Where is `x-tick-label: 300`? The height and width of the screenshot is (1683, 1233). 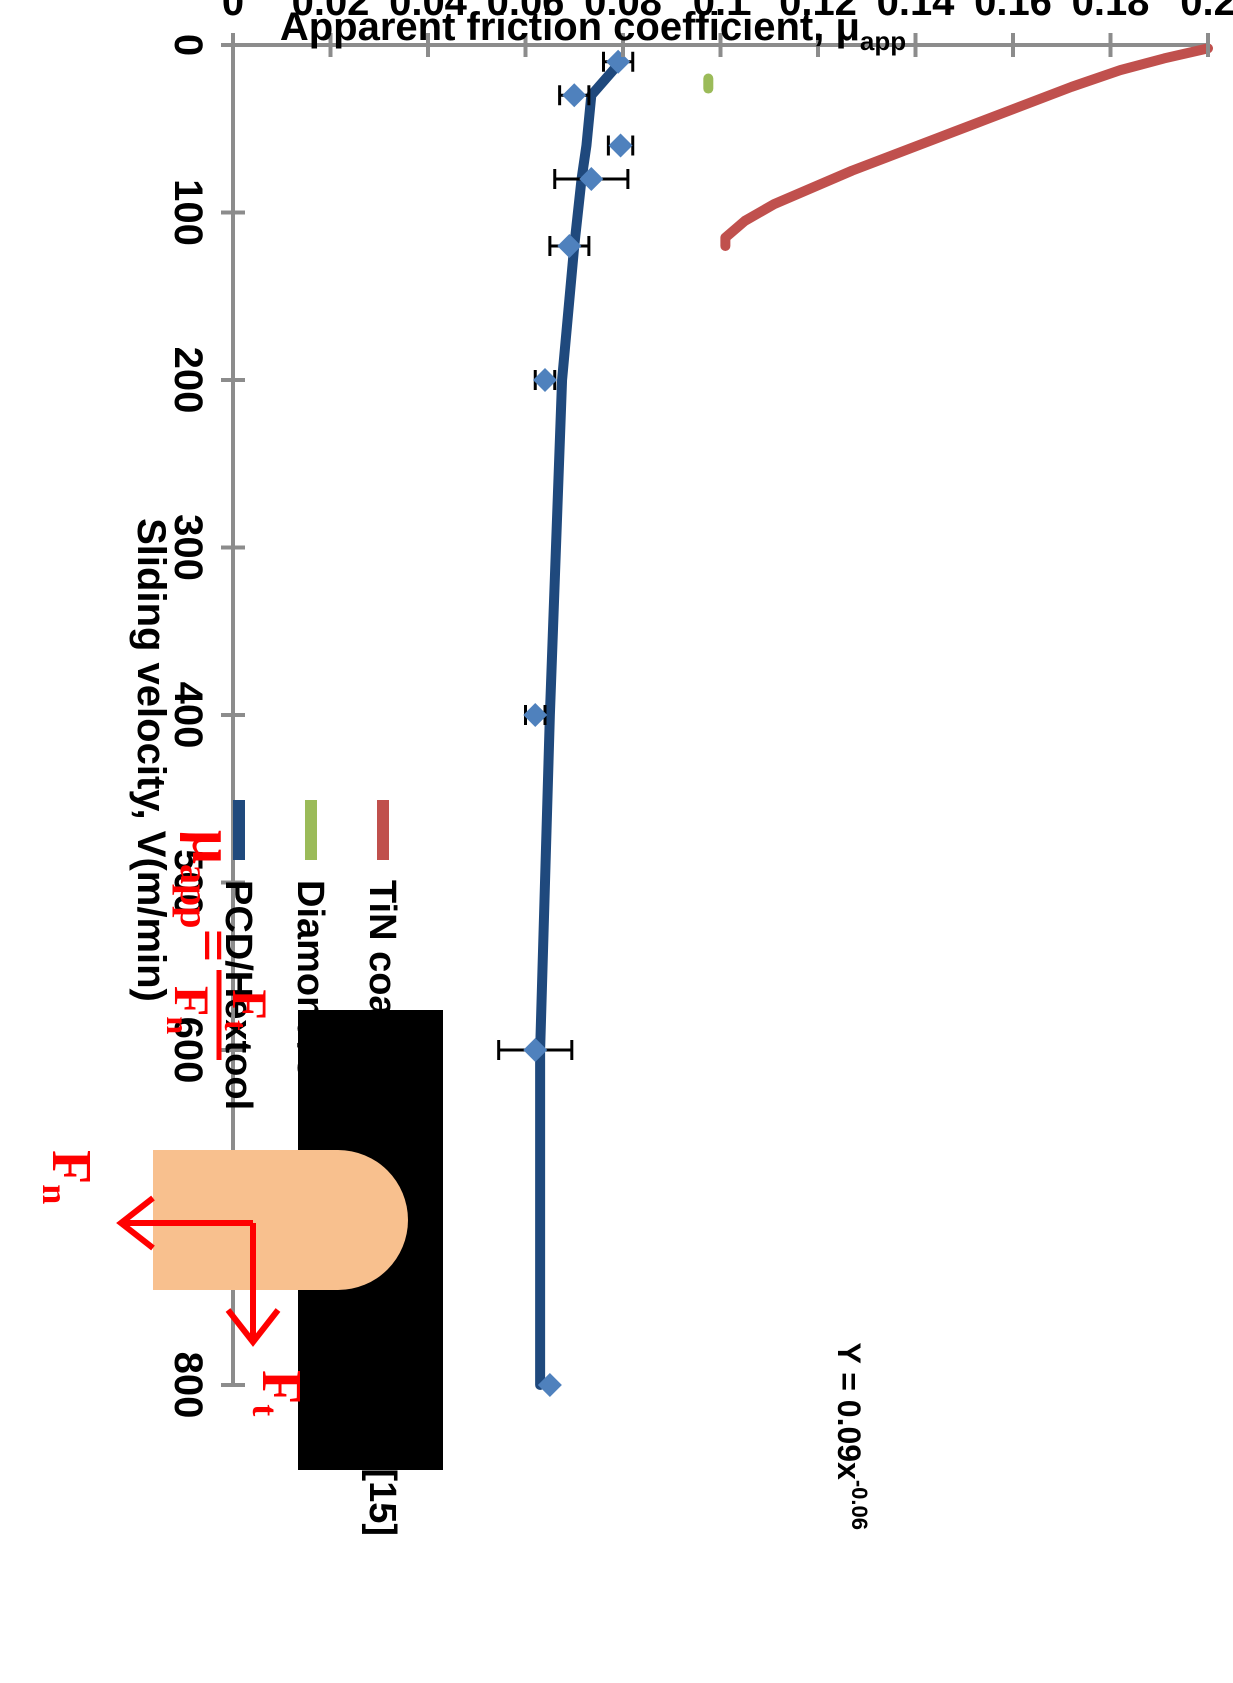 x-tick-label: 300 is located at coordinates (188, 547).